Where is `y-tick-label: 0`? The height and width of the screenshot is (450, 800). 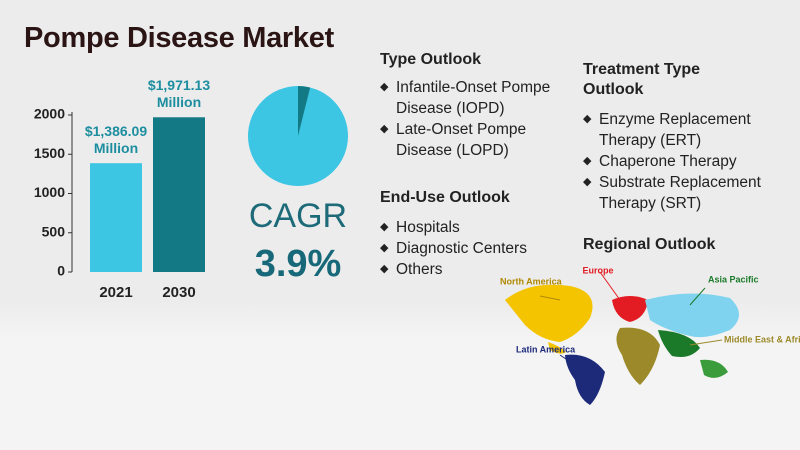
y-tick-label: 0 is located at coordinates (61, 271).